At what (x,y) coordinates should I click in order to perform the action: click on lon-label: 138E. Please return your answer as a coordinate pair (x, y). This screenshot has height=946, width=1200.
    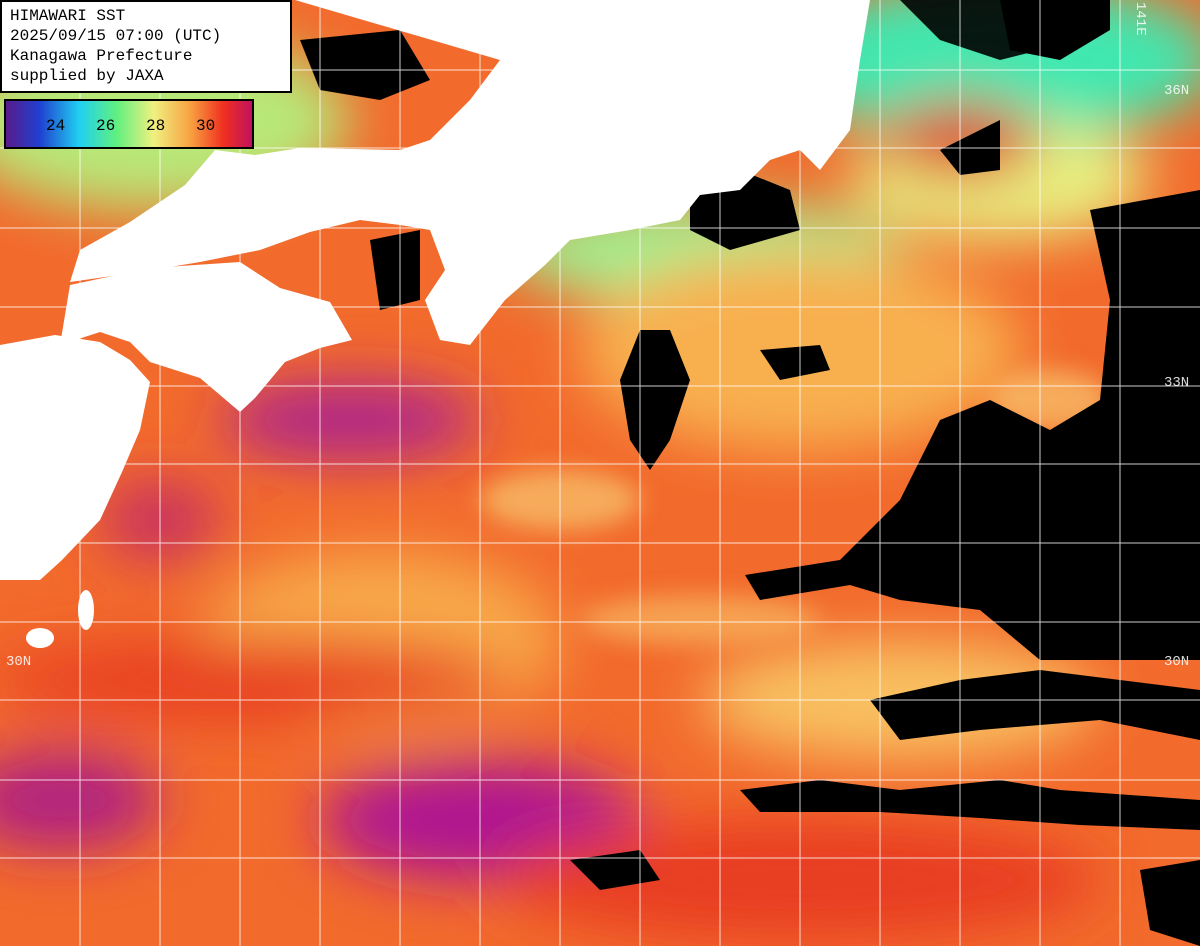
    Looking at the image, I should click on (500, 19).